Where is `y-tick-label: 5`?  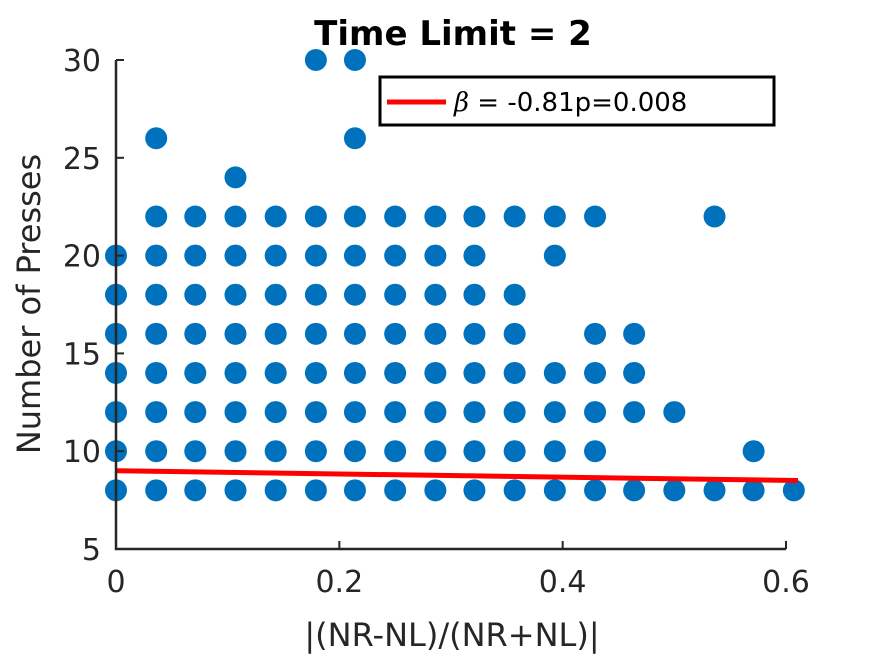
y-tick-label: 5 is located at coordinates (91, 550).